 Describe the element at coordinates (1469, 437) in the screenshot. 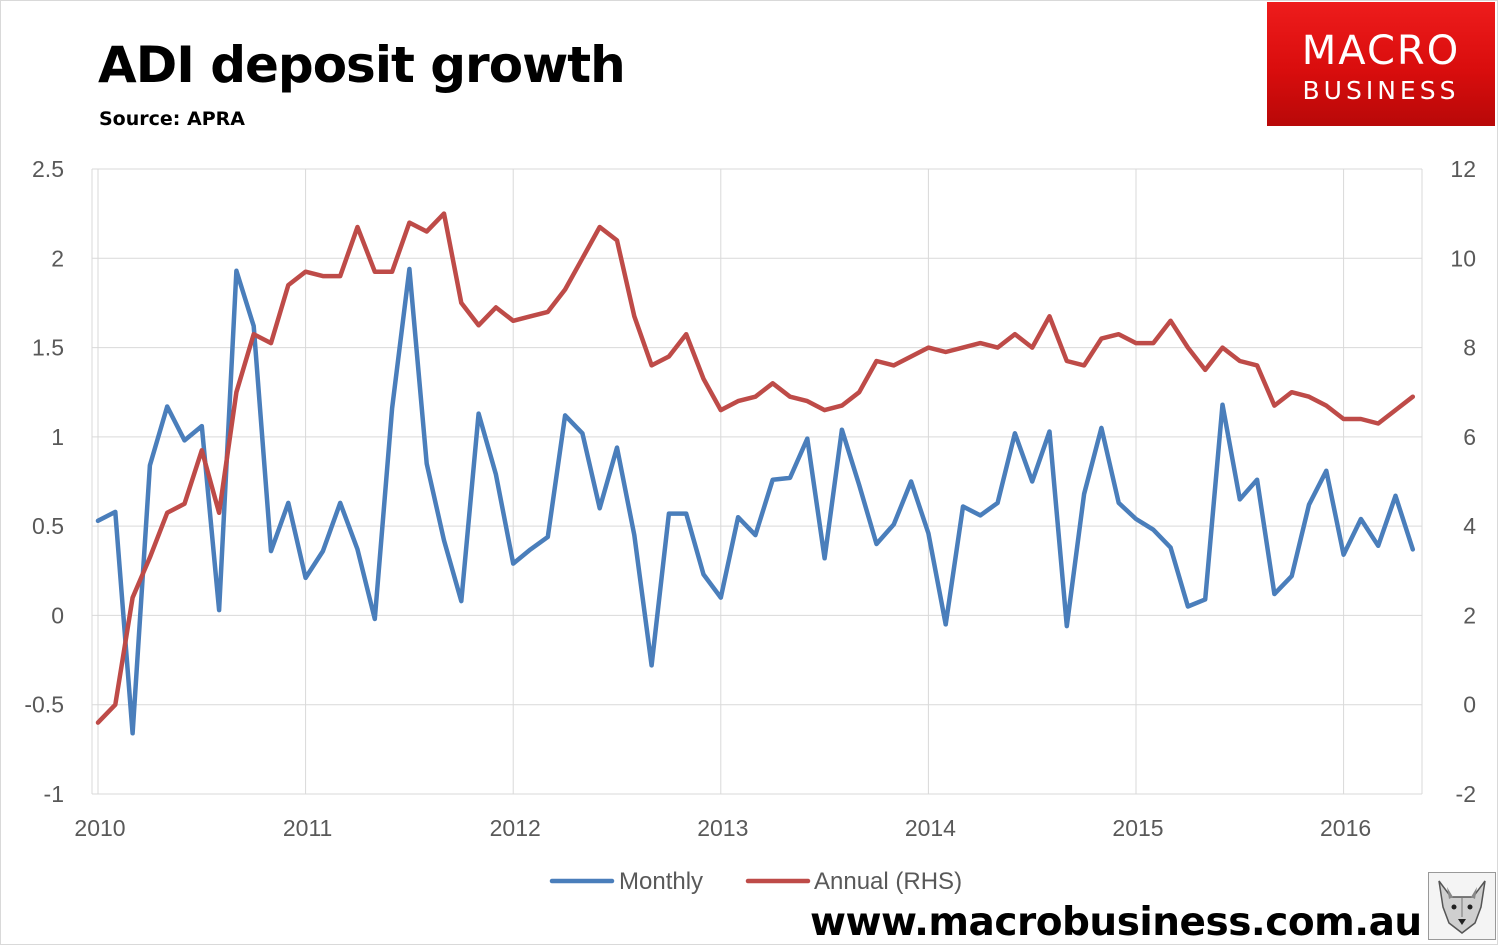

I see `right-tick-label: 6` at that location.